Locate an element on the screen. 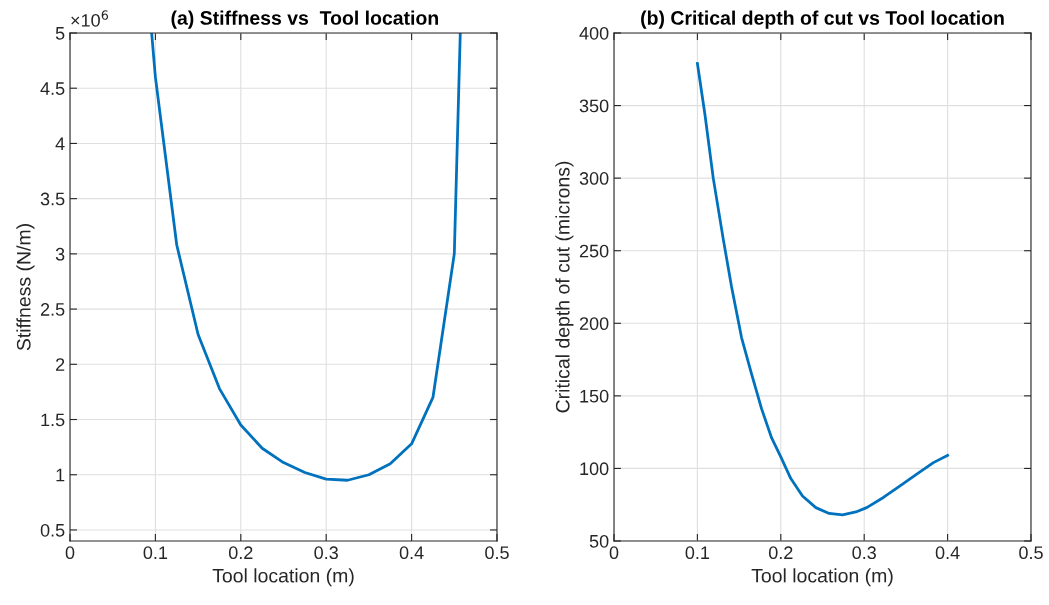 This screenshot has width=1049, height=605. y-tick-label: 1.5 is located at coordinates (53, 420).